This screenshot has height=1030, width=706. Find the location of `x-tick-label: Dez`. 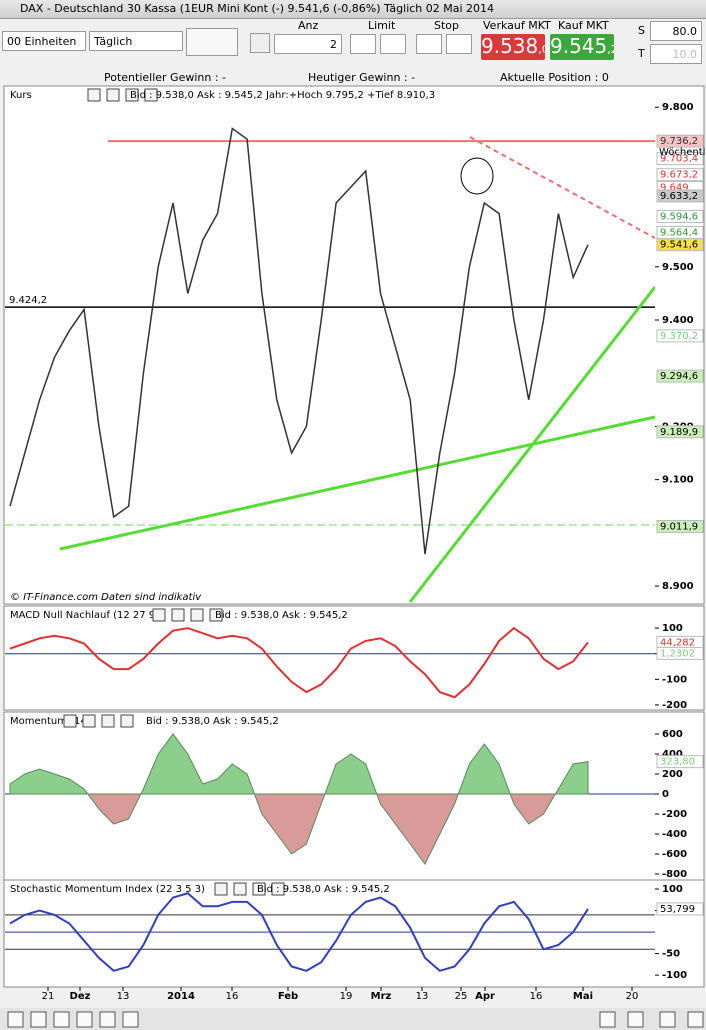

x-tick-label: Dez is located at coordinates (80, 996).